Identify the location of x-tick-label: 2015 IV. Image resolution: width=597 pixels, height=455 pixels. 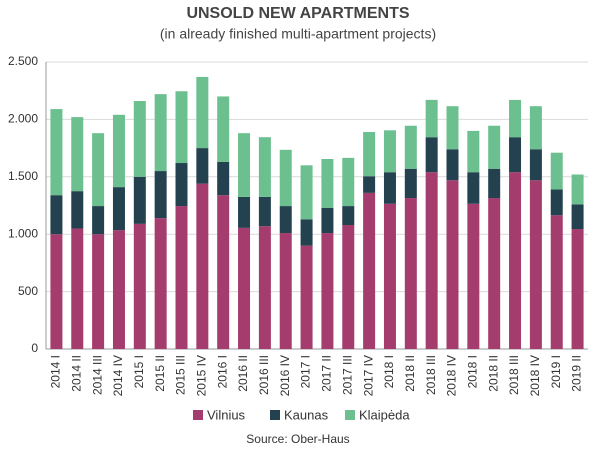
(202, 375).